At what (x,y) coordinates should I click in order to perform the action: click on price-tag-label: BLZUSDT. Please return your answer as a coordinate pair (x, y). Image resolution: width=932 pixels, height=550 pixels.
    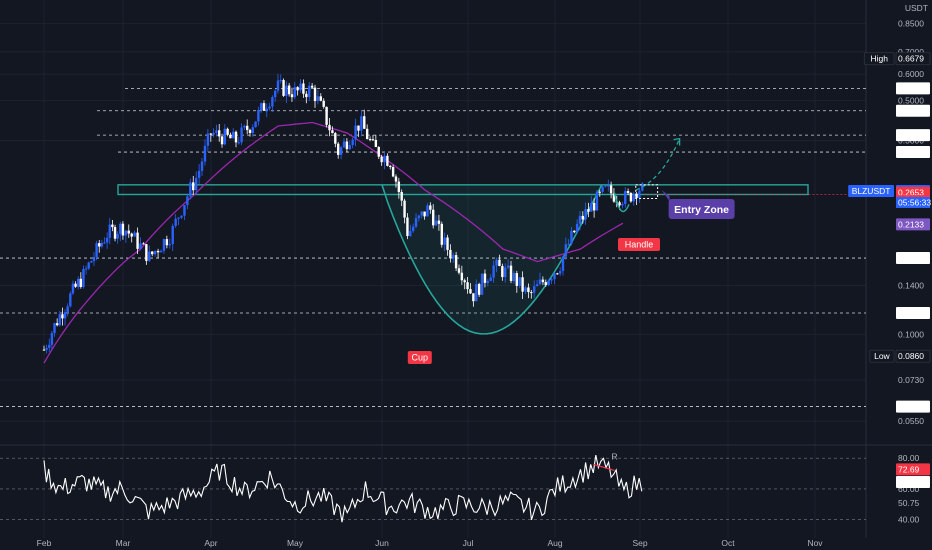
    Looking at the image, I should click on (871, 191).